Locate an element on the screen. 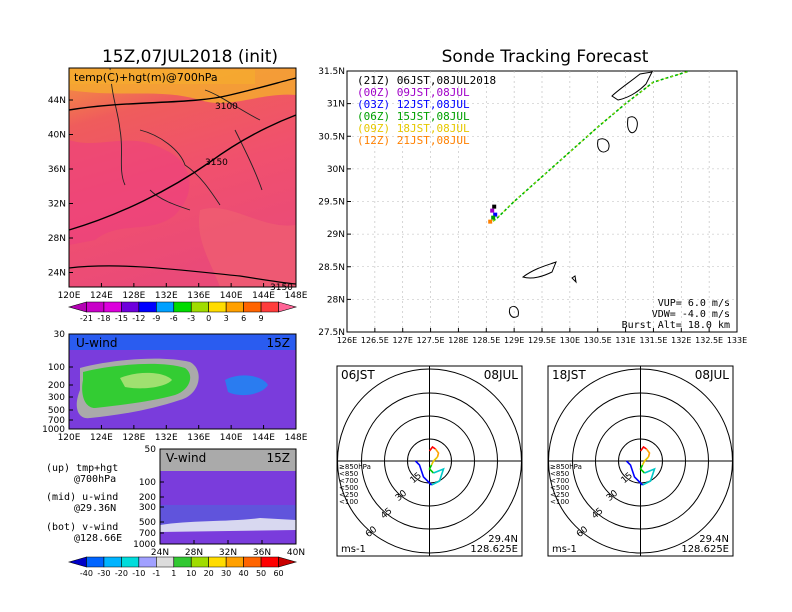  v-p-label: 300 is located at coordinates (147, 508).